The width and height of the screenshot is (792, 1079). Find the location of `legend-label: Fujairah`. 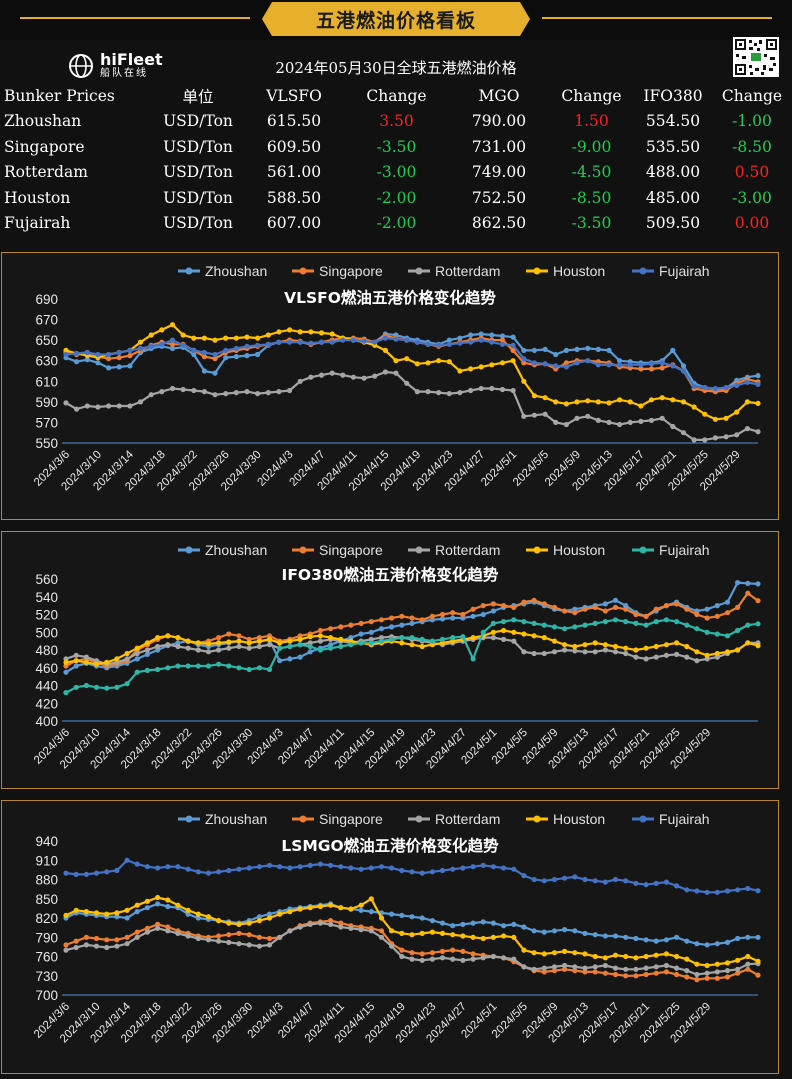

legend-label: Fujairah is located at coordinates (684, 271).